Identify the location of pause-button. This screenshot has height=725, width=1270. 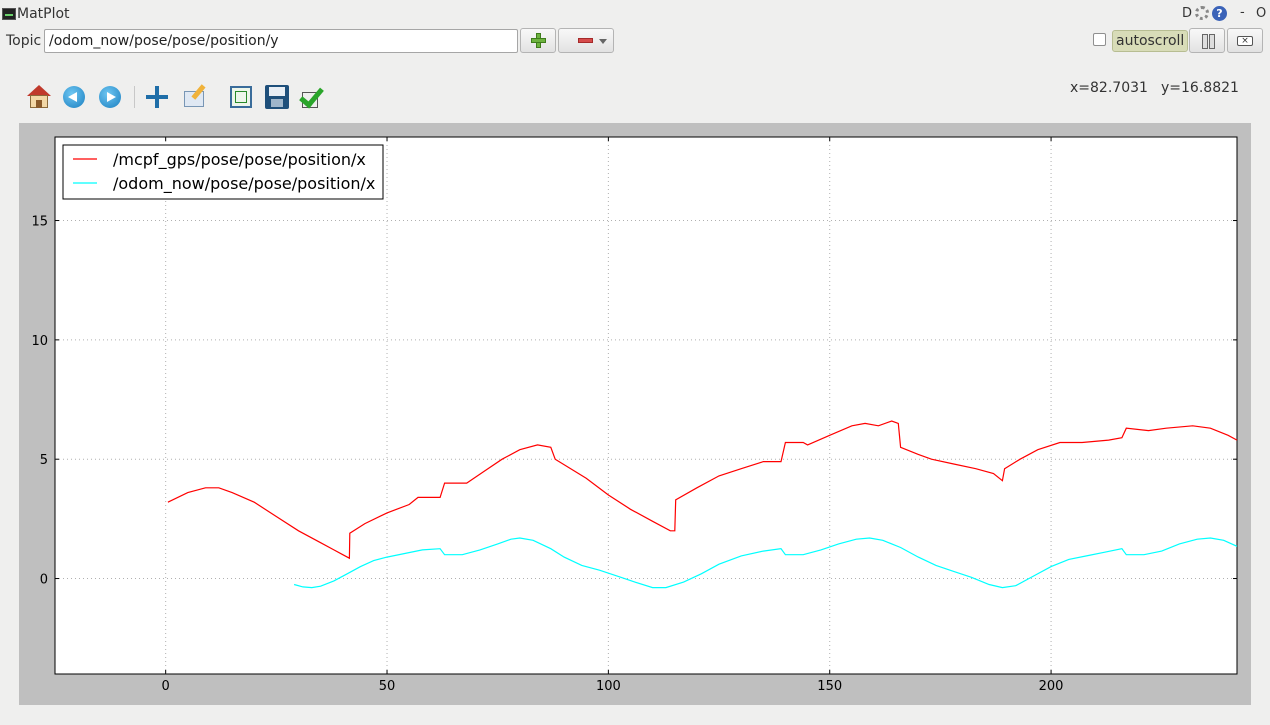
(1207, 40).